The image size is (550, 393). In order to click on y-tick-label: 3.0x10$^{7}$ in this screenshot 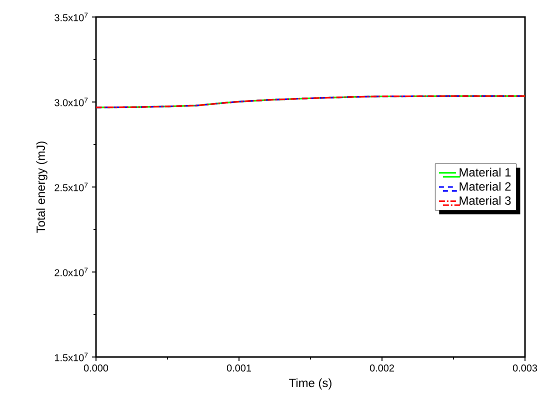, I will do `click(71, 102)`.